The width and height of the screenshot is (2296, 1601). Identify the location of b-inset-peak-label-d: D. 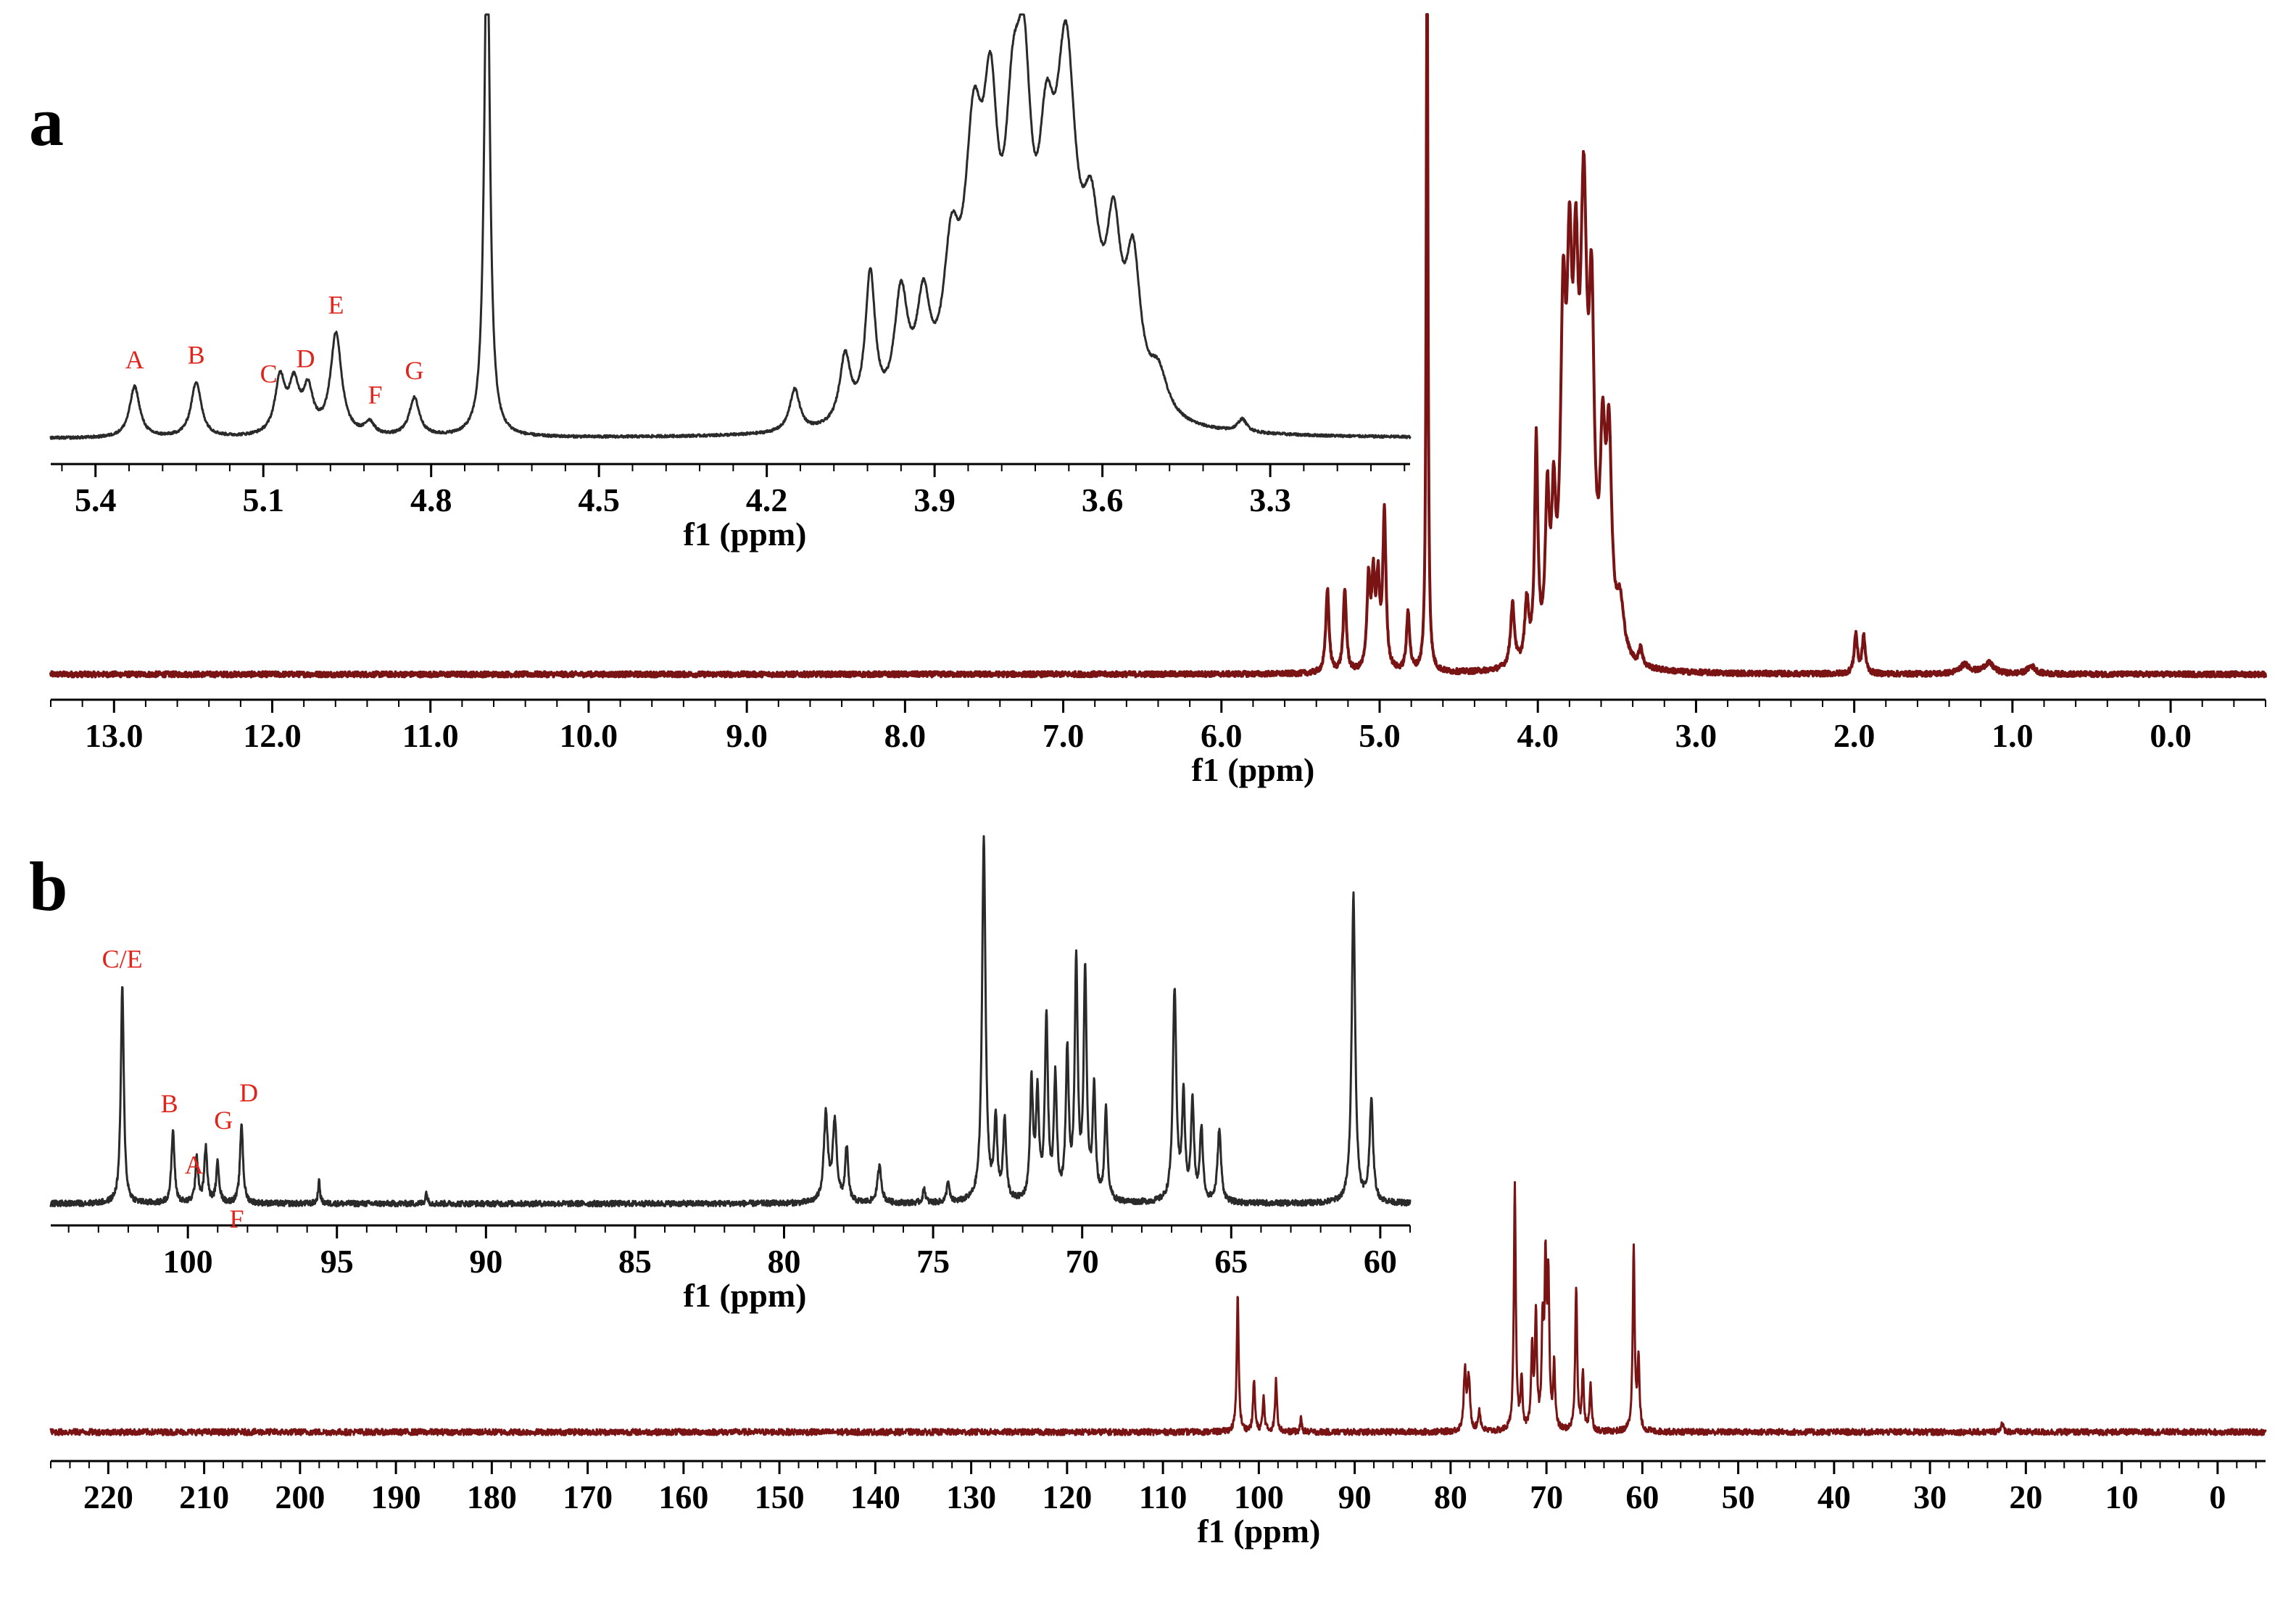
(248, 1092).